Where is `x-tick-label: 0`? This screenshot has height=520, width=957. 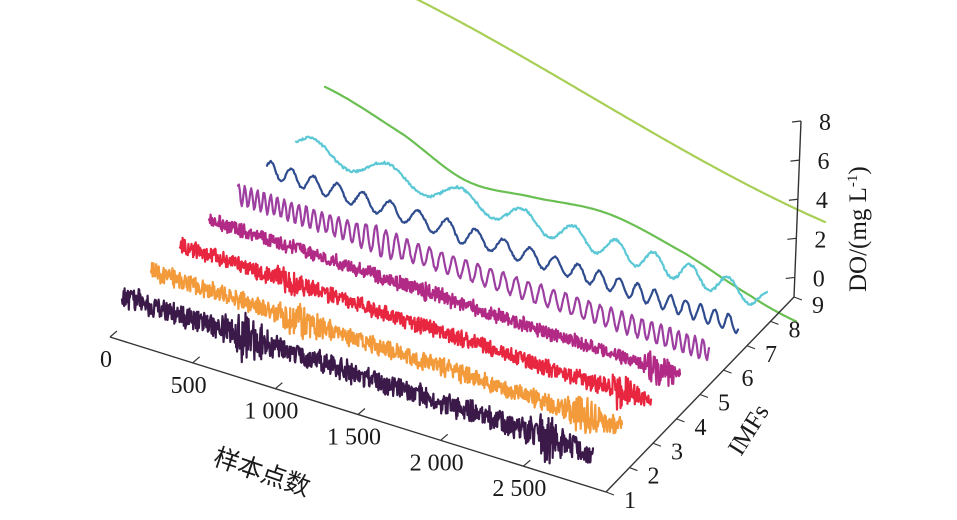 x-tick-label: 0 is located at coordinates (106, 360).